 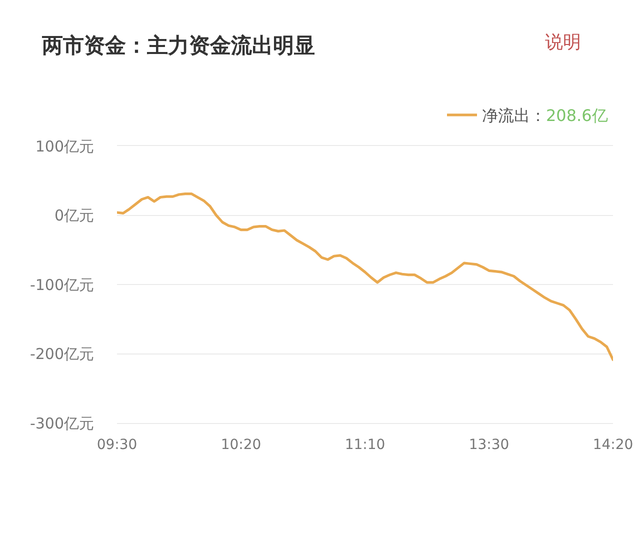 What do you see at coordinates (365, 444) in the screenshot?
I see `x-tick-label: 11:10` at bounding box center [365, 444].